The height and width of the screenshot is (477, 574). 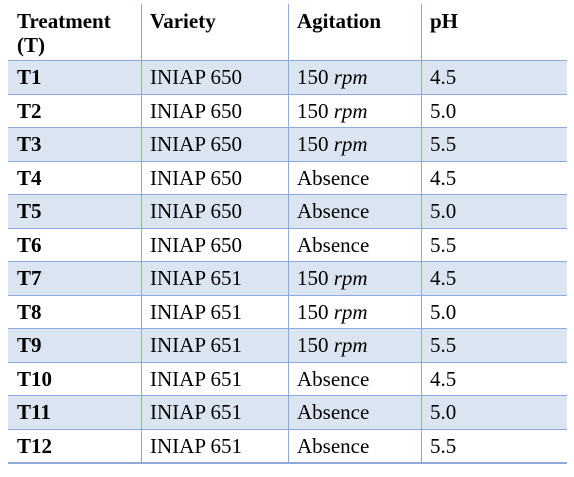 I want to click on cell-treatment: T1, so click(x=75, y=77).